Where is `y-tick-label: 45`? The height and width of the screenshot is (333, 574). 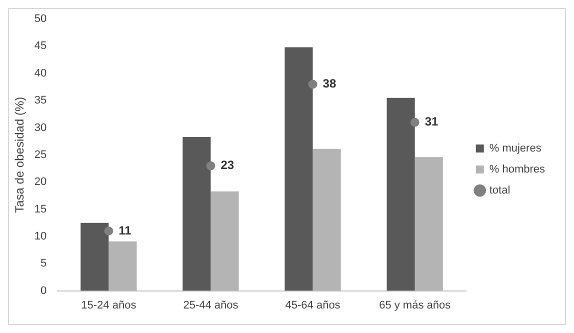 y-tick-label: 45 is located at coordinates (40, 46).